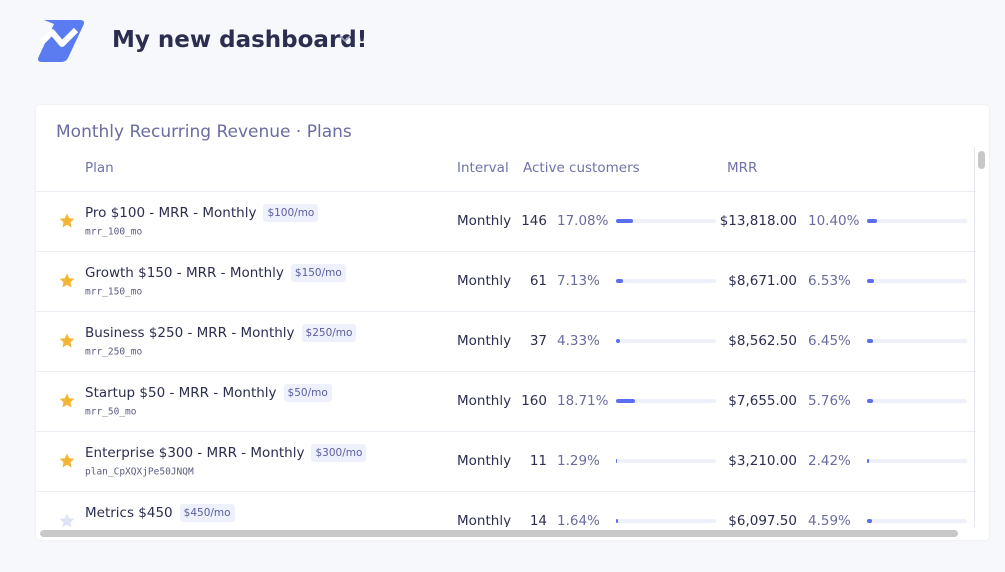 The image size is (1005, 572). Describe the element at coordinates (762, 341) in the screenshot. I see `mrr: $8,562.50` at that location.